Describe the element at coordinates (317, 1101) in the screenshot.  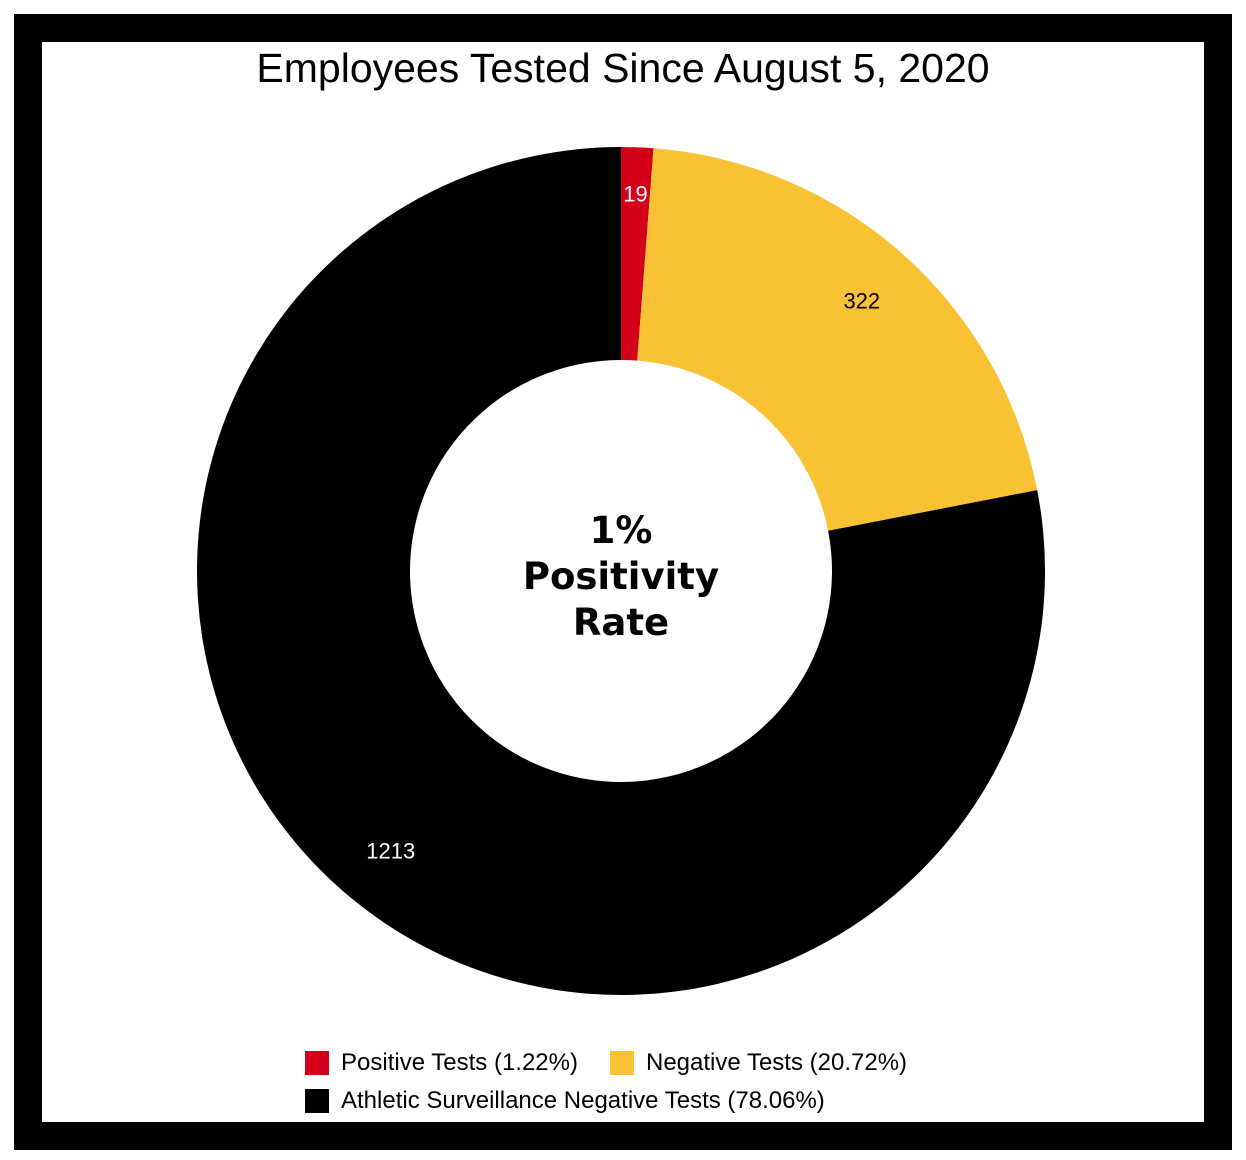
I see `legend-swatch-athletic` at that location.